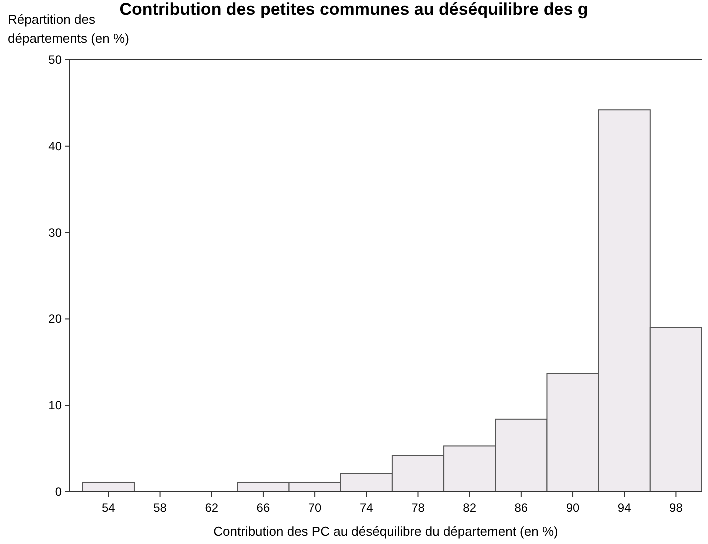 Image resolution: width=708 pixels, height=544 pixels. What do you see at coordinates (367, 508) in the screenshot?
I see `x-tick-label: 74` at bounding box center [367, 508].